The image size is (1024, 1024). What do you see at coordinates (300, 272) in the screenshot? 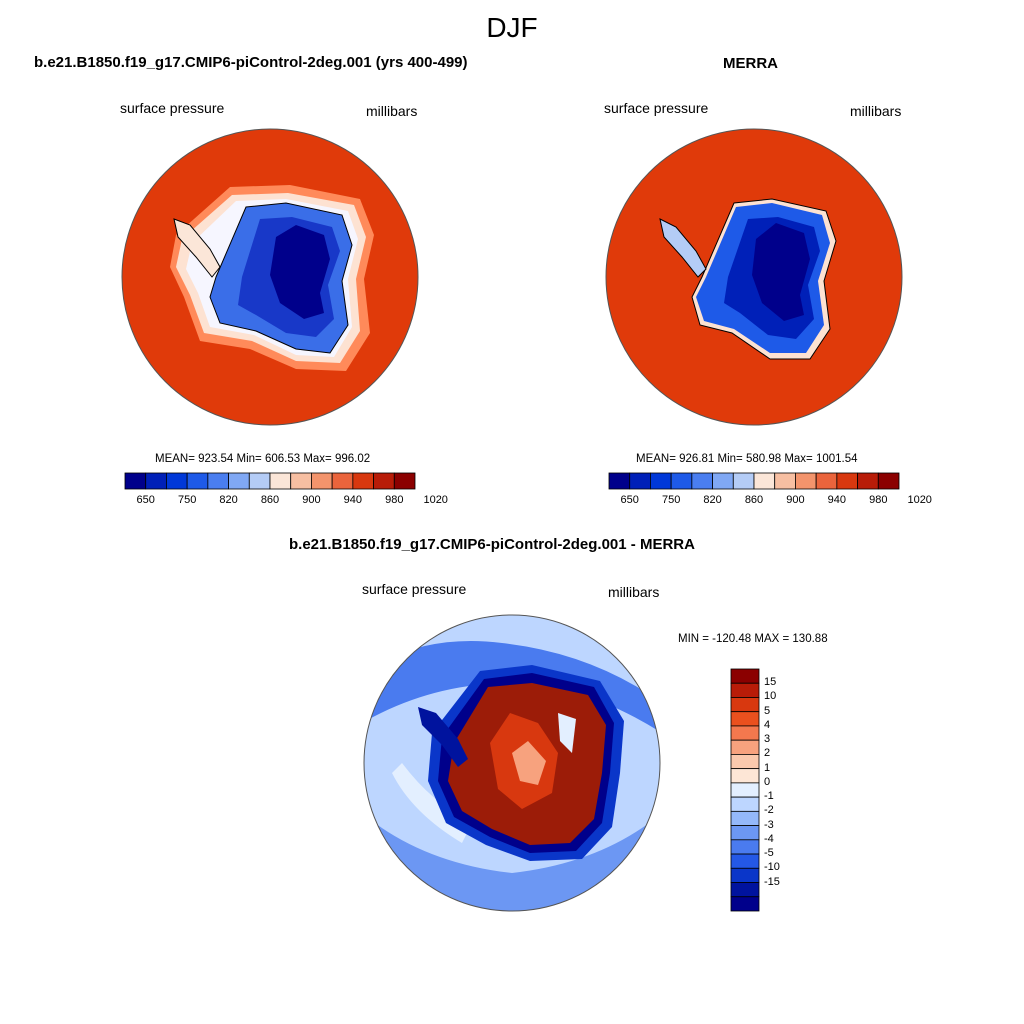
I see `panel-1-plateau-core` at bounding box center [300, 272].